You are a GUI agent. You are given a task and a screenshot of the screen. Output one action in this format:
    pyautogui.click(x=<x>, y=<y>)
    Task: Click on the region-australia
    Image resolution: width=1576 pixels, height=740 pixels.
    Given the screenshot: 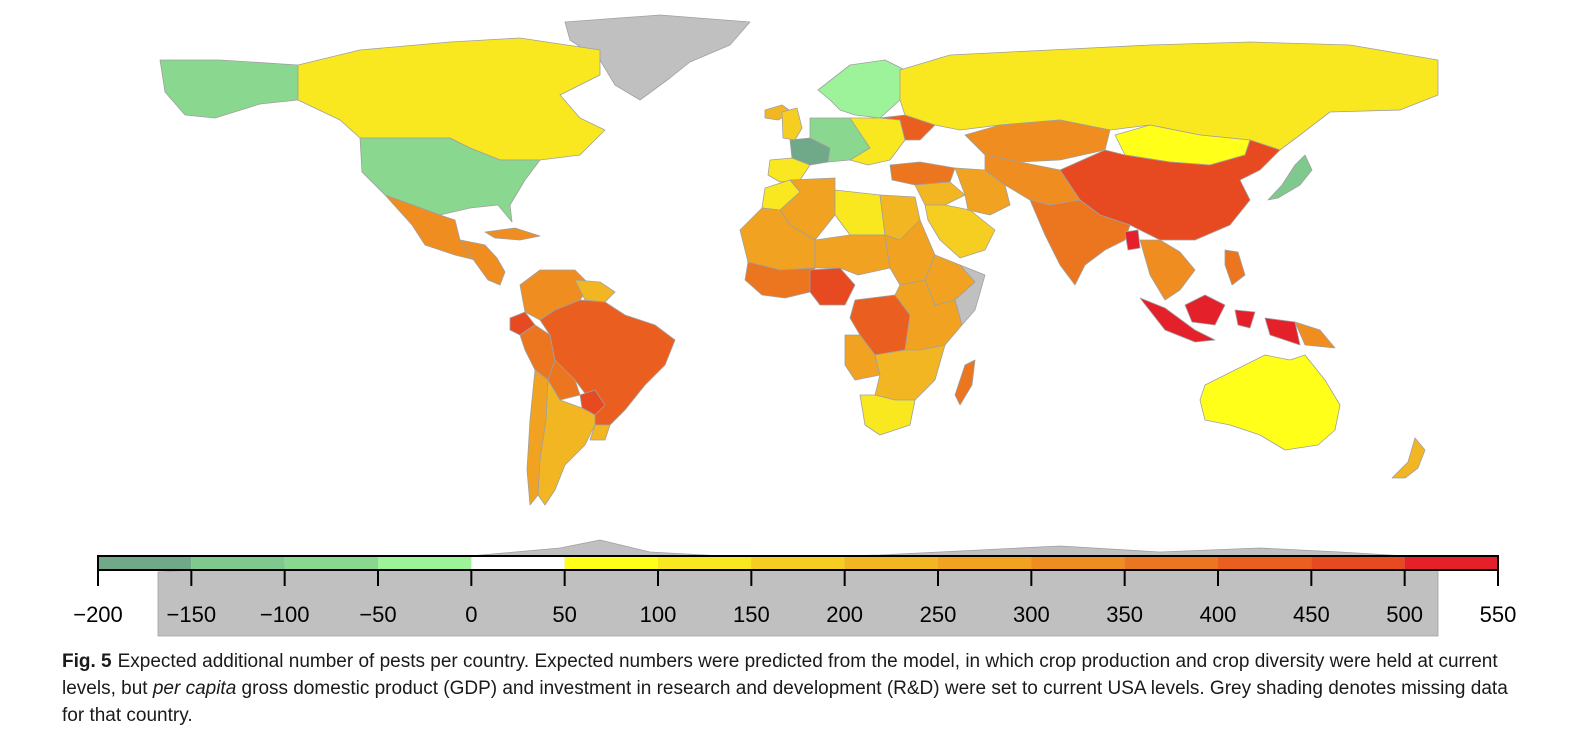 What is the action you would take?
    pyautogui.click(x=1270, y=402)
    